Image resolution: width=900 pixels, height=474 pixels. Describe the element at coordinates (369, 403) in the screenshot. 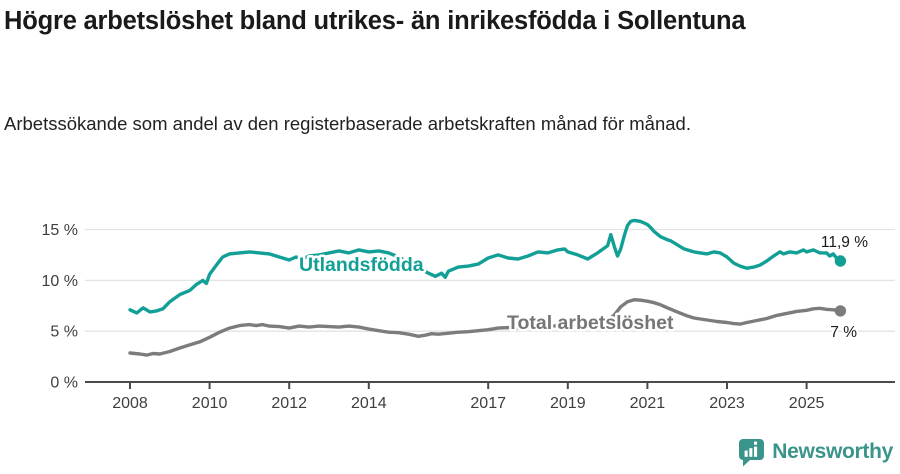

I see `x-tick-label: 2014` at that location.